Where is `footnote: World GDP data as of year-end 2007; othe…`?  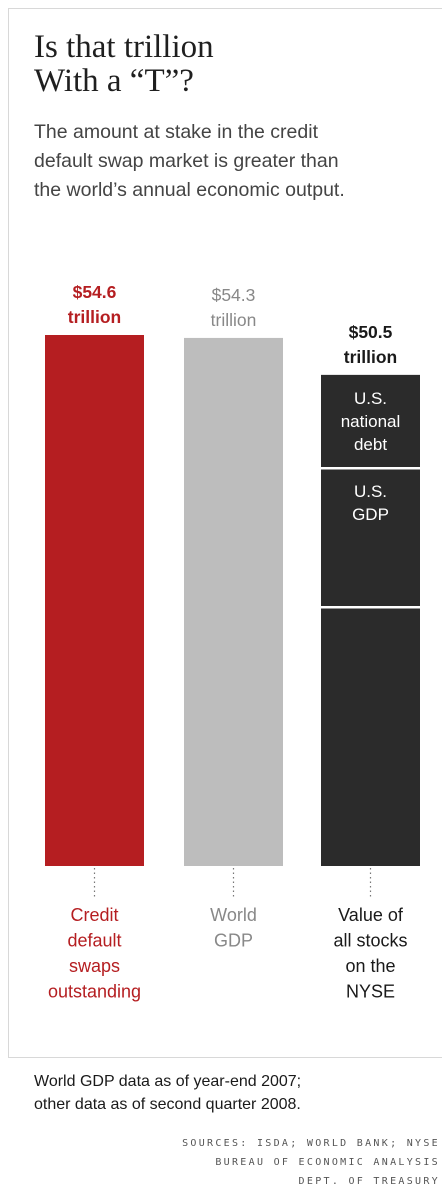 footnote: World GDP data as of year-end 2007; othe… is located at coordinates (234, 1093).